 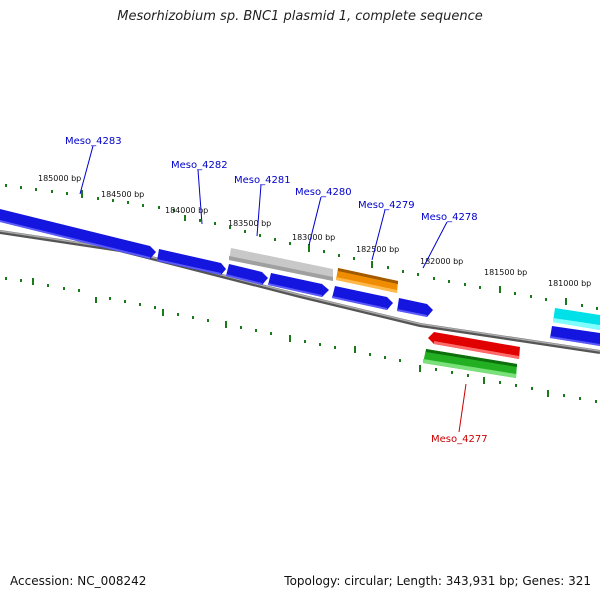 I want to click on reverse-features, so click(x=471, y=355).